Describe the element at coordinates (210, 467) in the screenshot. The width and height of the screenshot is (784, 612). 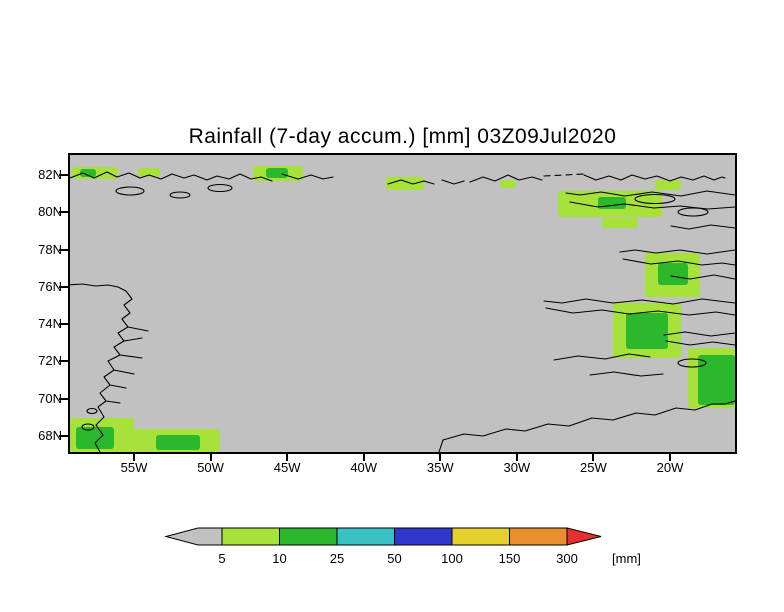
I see `x-tick-label: 50W` at that location.